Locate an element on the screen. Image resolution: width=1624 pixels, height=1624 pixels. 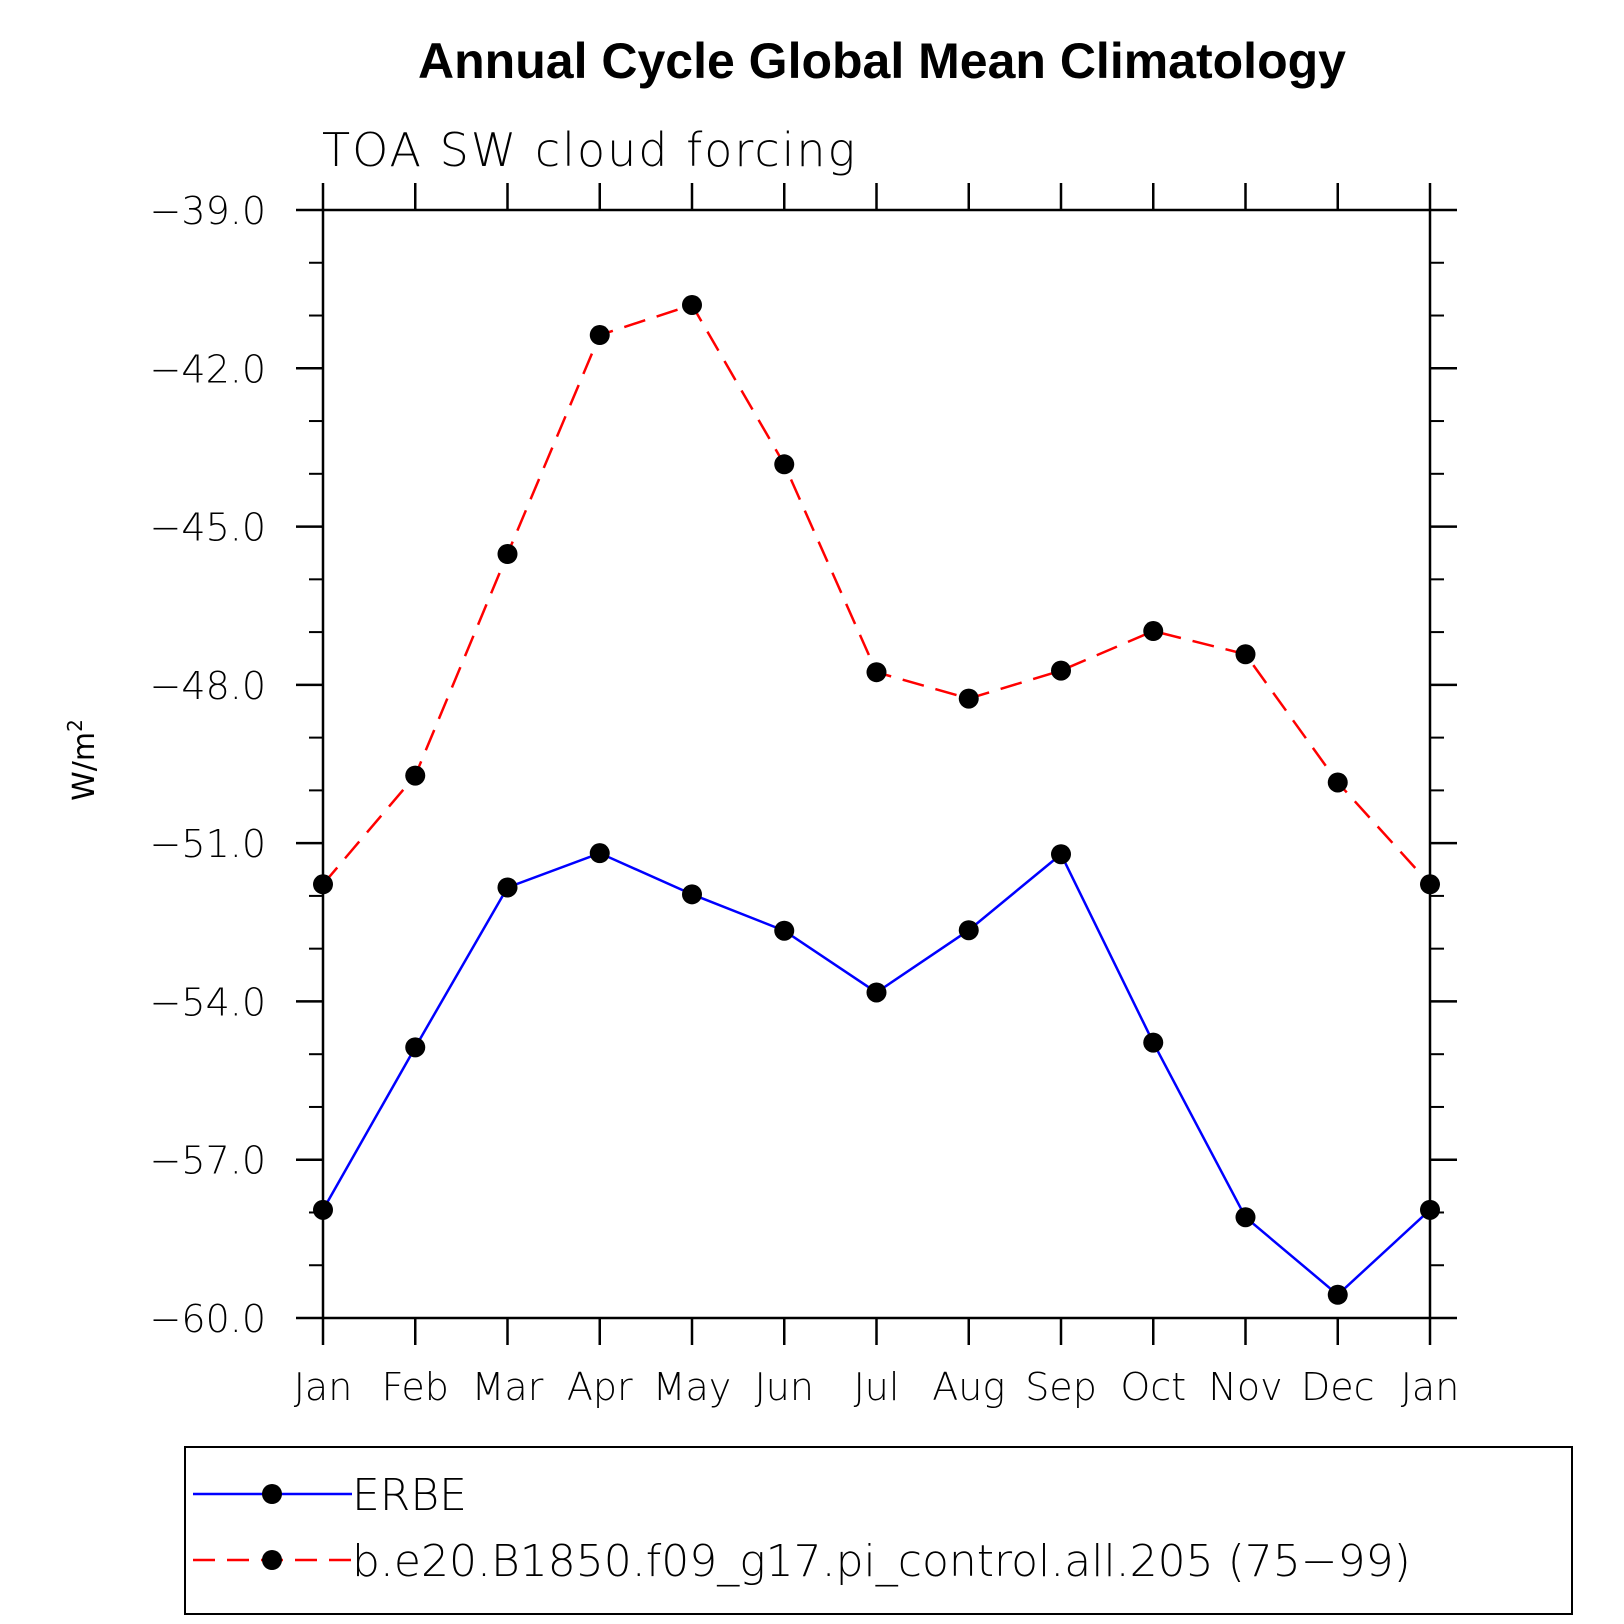
y-axis-label: W/m2 is located at coordinates (82, 760).